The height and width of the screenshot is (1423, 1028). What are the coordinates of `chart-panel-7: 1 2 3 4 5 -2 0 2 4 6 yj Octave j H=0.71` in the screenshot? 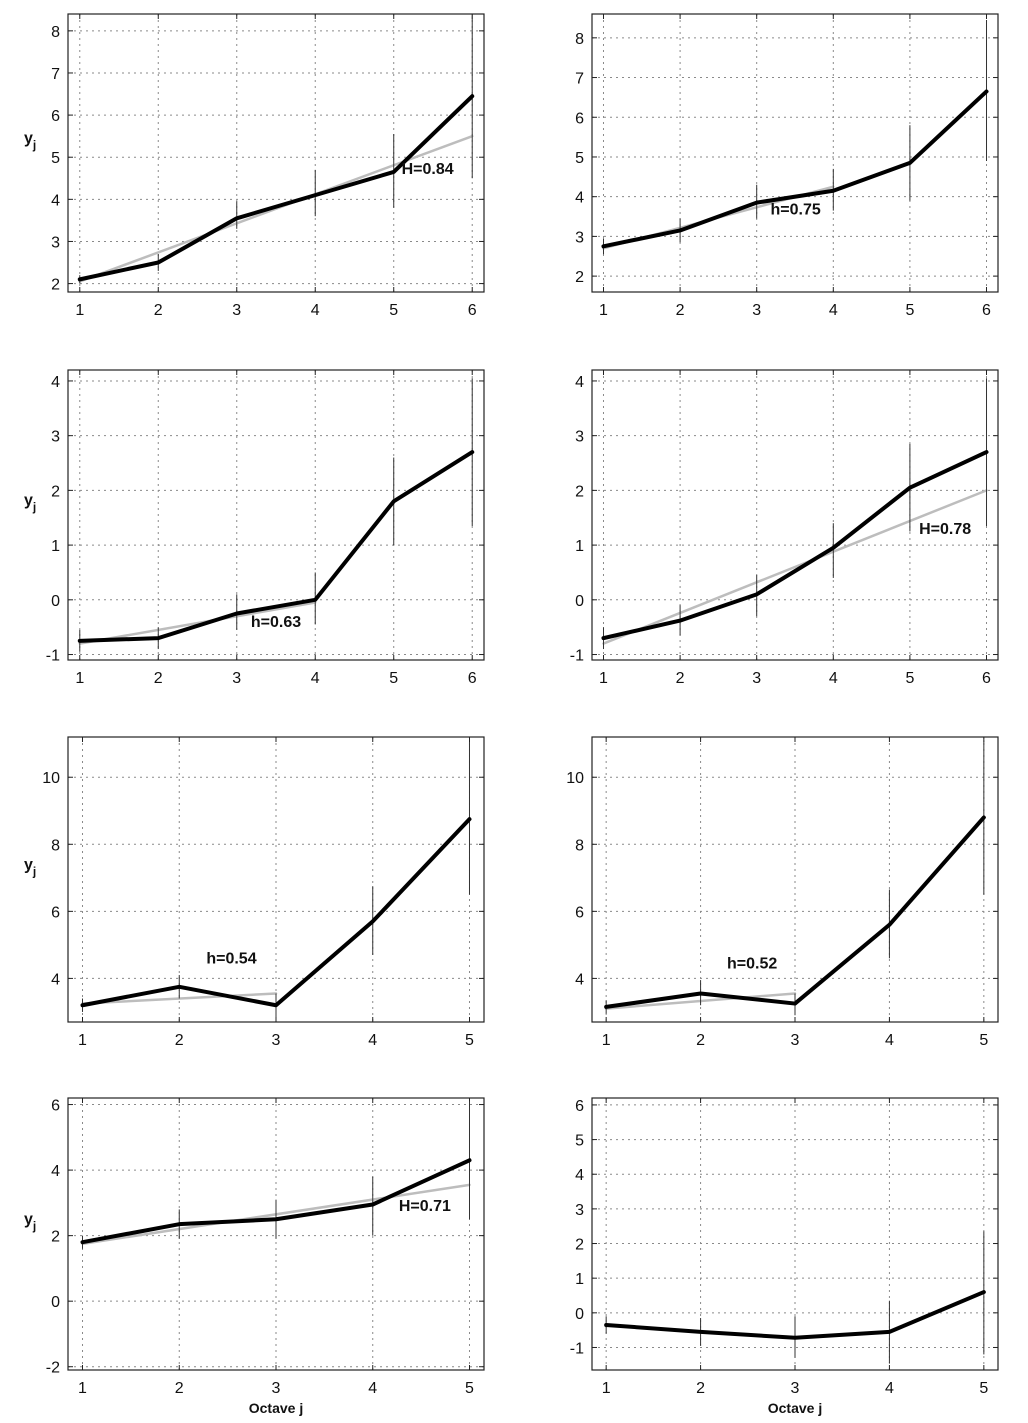 It's located at (257, 1245).